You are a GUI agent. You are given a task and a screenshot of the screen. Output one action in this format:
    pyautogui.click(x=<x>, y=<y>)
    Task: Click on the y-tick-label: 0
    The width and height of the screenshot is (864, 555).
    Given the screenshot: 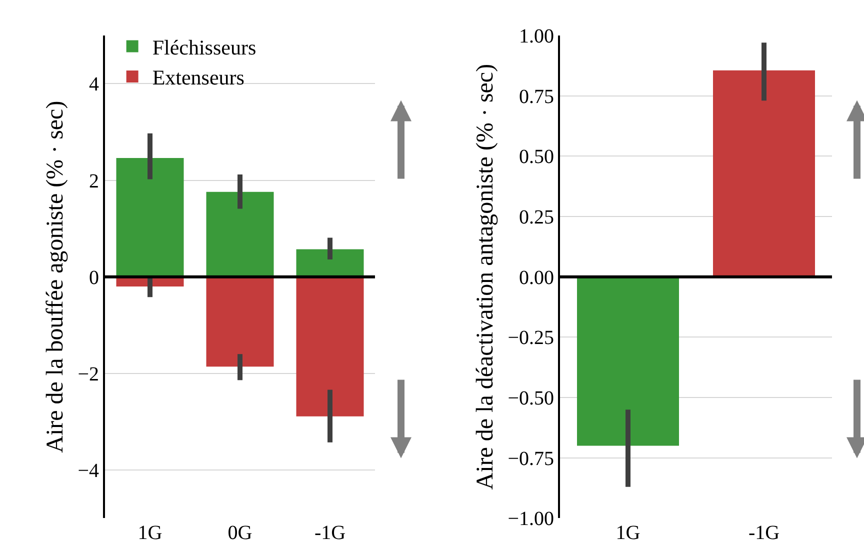 What is the action you would take?
    pyautogui.click(x=94, y=277)
    